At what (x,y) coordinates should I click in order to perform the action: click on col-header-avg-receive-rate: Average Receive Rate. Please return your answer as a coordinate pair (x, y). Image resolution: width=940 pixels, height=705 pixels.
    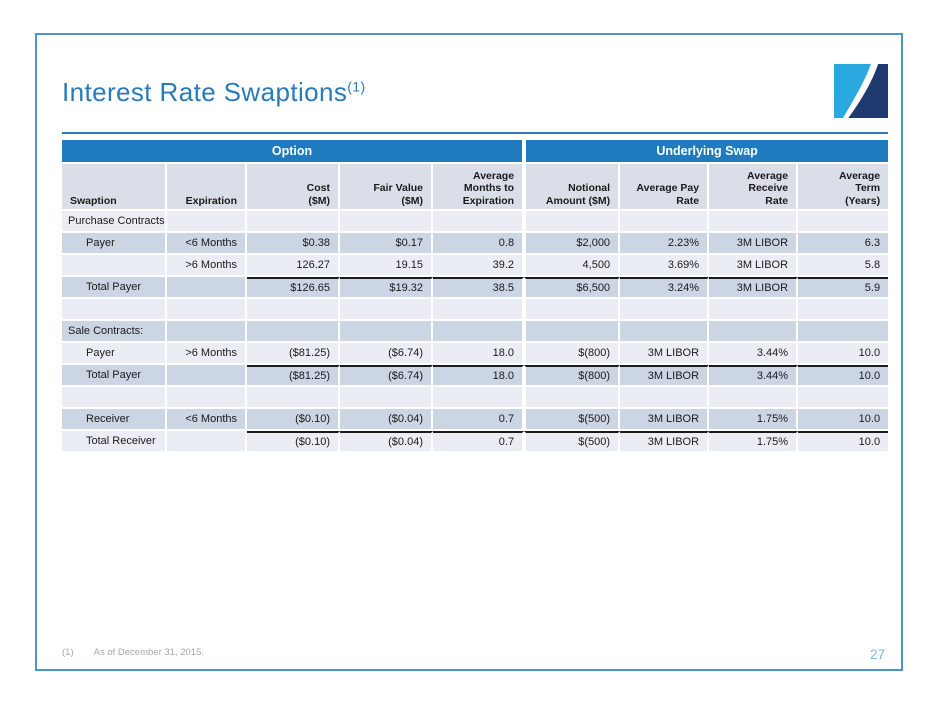
    Looking at the image, I should click on (754, 187).